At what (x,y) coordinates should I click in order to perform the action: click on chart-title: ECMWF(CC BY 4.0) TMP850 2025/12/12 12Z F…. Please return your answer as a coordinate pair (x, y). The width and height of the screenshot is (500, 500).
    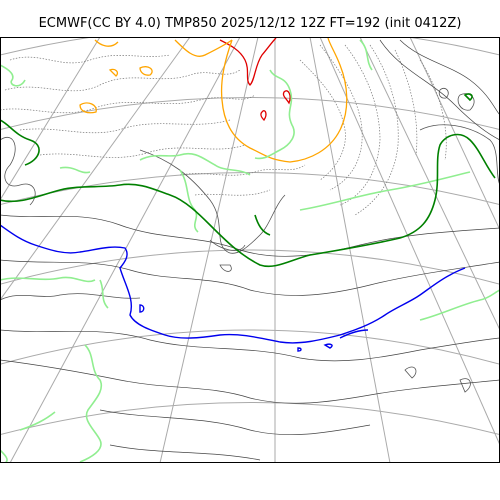
    Looking at the image, I should click on (250, 23).